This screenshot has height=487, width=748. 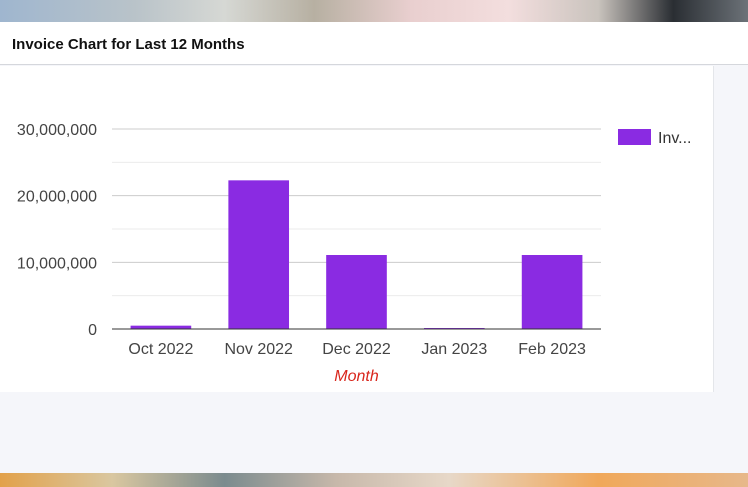 I want to click on bar-oct-2022, so click(x=161, y=327).